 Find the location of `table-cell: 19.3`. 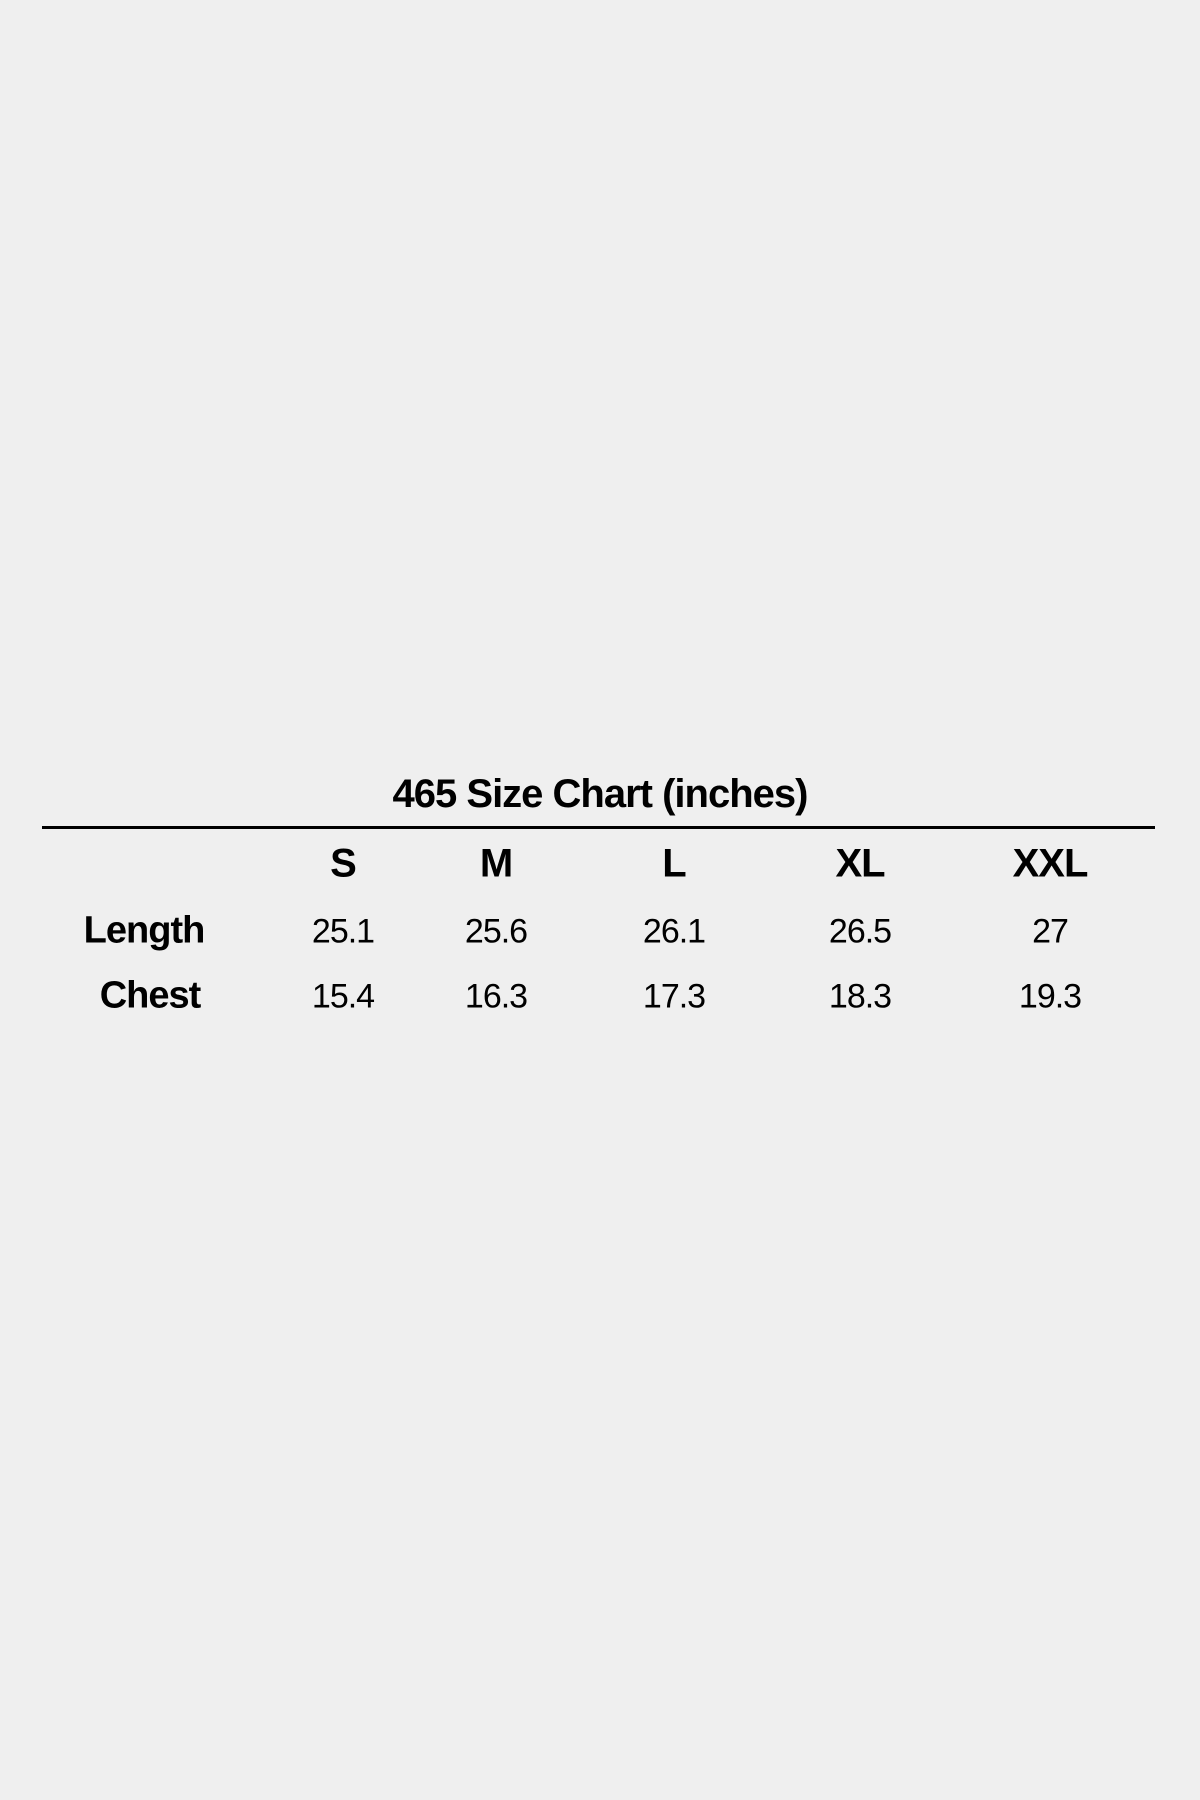

table-cell: 19.3 is located at coordinates (1050, 996).